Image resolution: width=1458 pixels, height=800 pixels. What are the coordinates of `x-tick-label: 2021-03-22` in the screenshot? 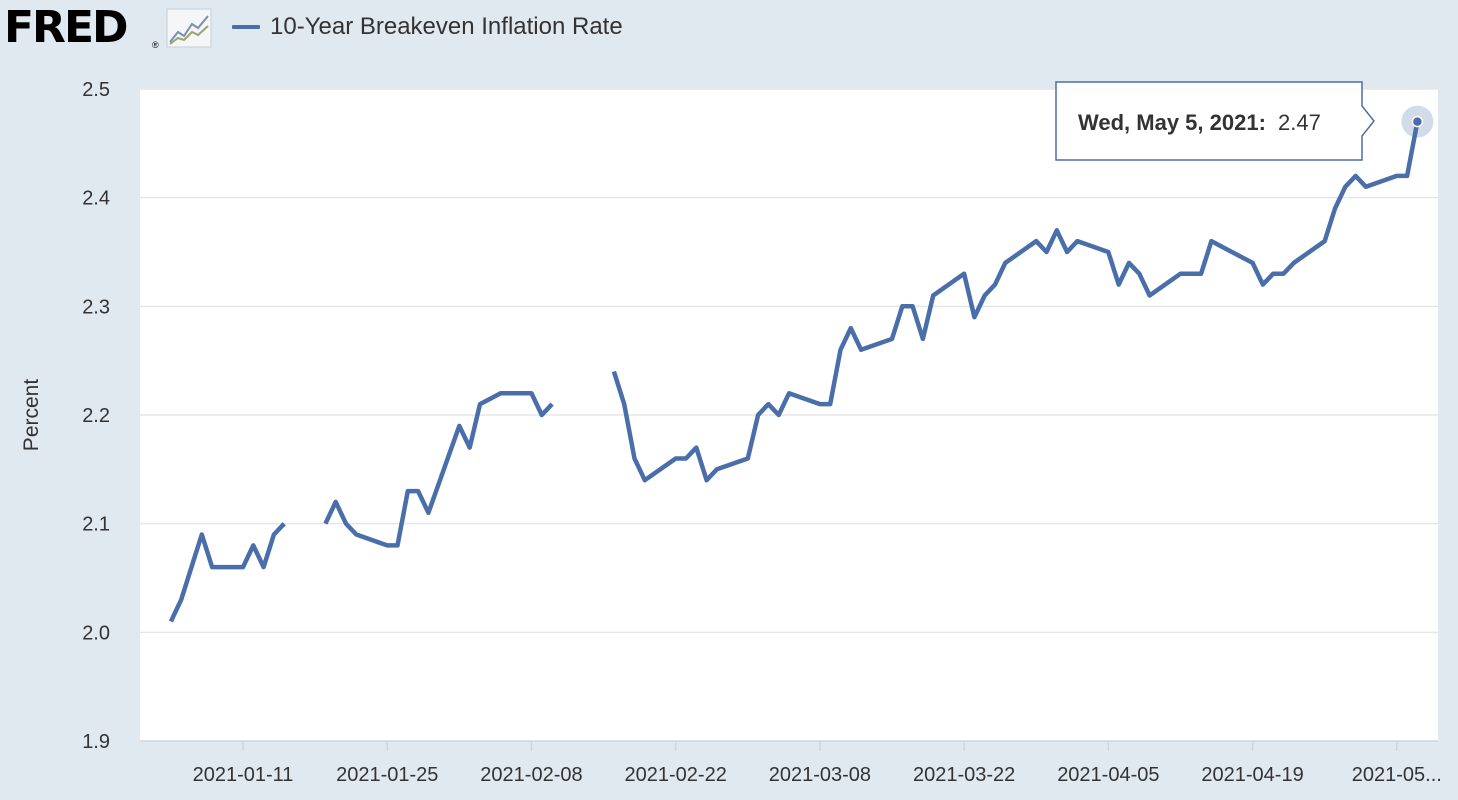 It's located at (964, 775).